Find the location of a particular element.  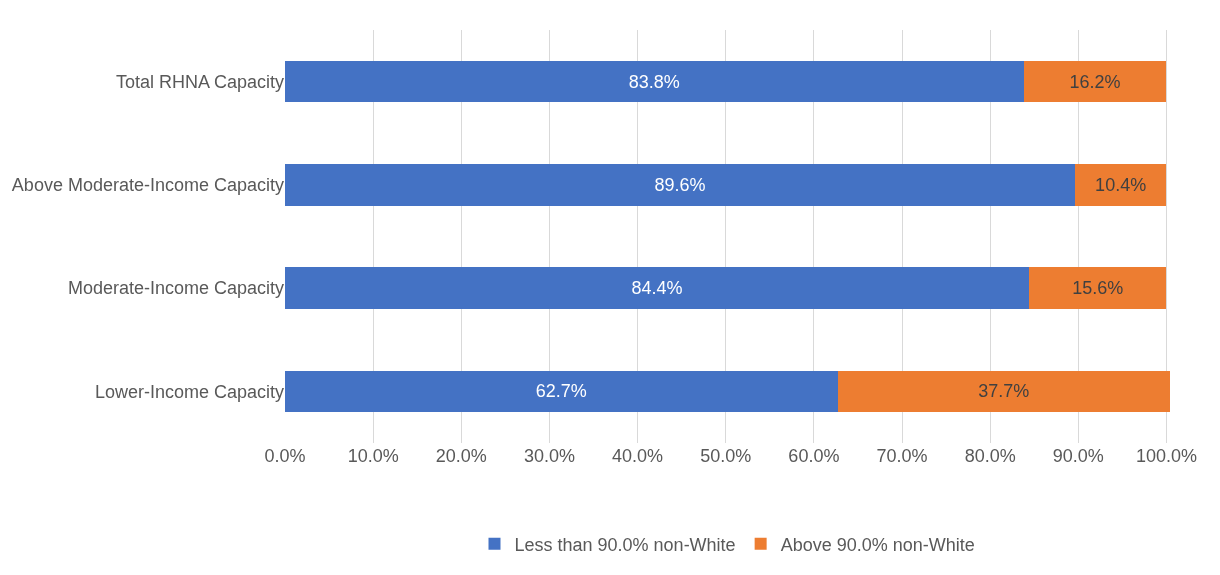

x-tick-label: 10.0% is located at coordinates (373, 456).